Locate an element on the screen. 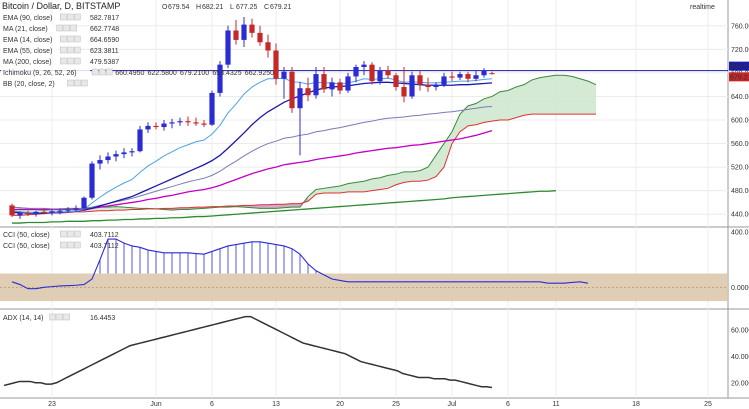 The image size is (749, 409). legend-value: 660.4950 is located at coordinates (129, 73).